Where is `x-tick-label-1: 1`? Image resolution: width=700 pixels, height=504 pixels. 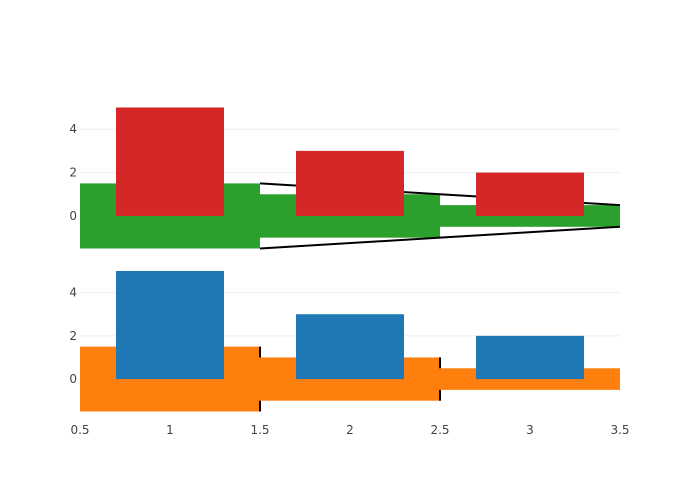 x-tick-label-1: 1 is located at coordinates (170, 430).